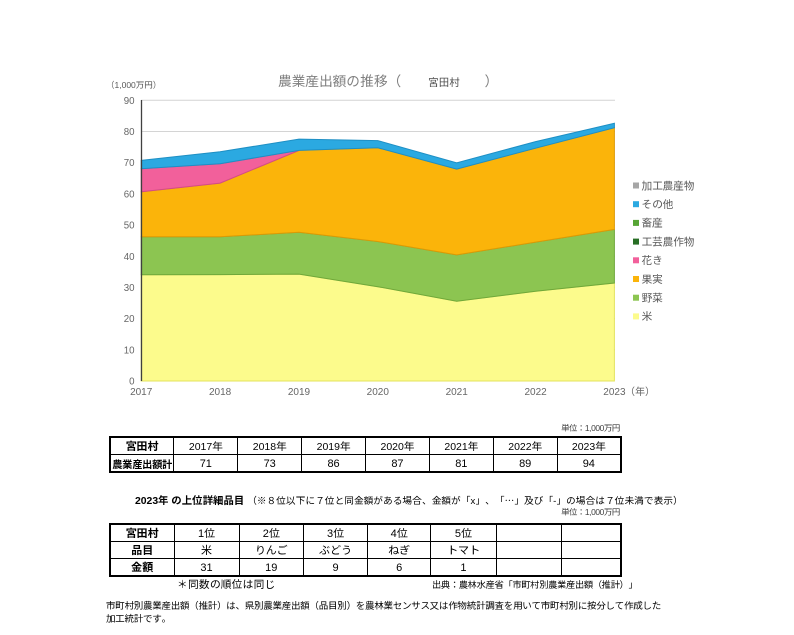 Image resolution: width=794 pixels, height=635 pixels. I want to click on svg-text: 2020, so click(378, 390).